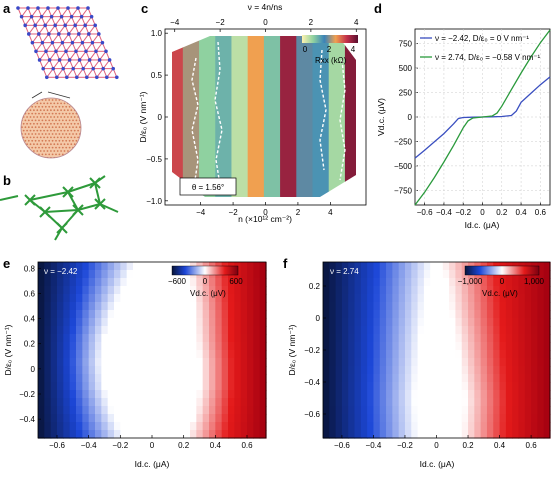  I want to click on panel-f-y-tick-label: 0.2, so click(315, 286).